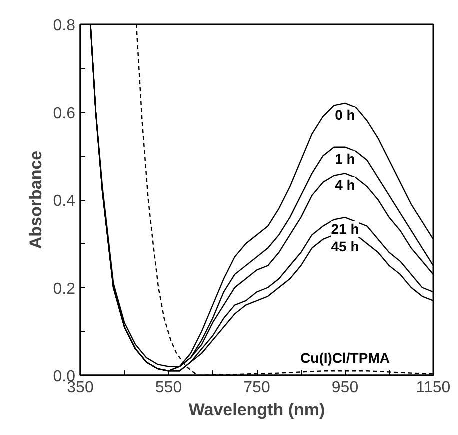 The width and height of the screenshot is (458, 435). What do you see at coordinates (257, 410) in the screenshot?
I see `x-axis-title: Wavelength (nm)` at bounding box center [257, 410].